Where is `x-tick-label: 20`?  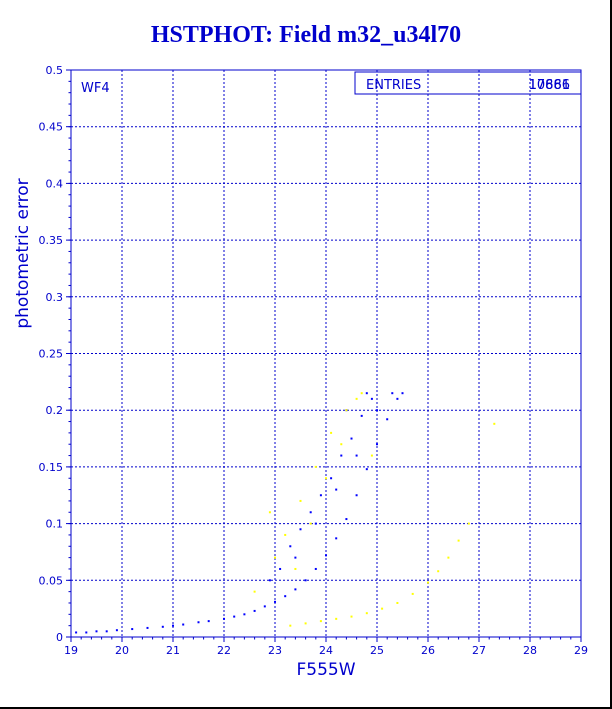 x-tick-label: 20 is located at coordinates (122, 650).